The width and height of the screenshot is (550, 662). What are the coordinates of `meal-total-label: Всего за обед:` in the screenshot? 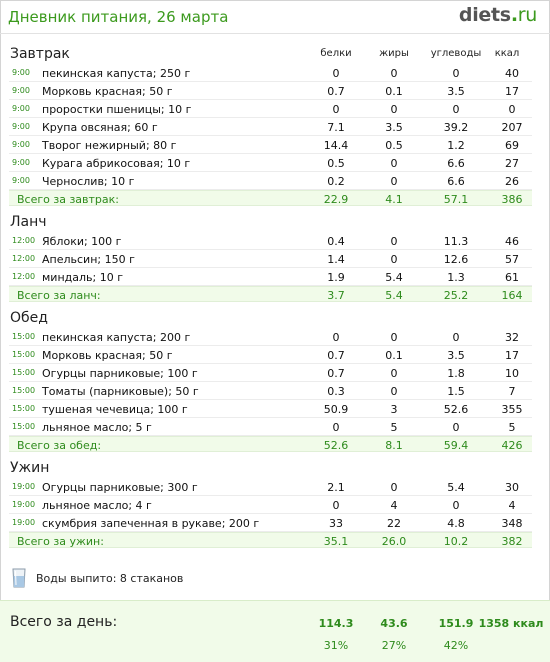 It's located at (59, 445).